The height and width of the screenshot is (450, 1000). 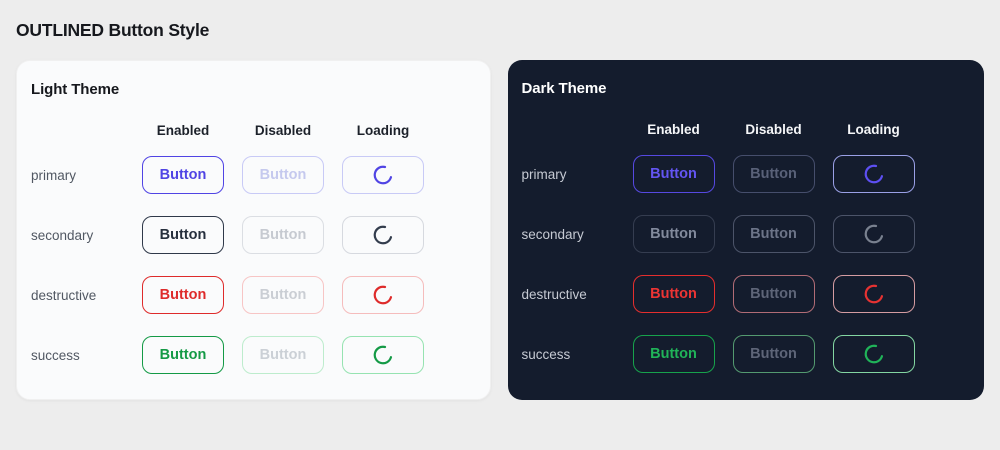 I want to click on dark-theme-title: Dark Theme, so click(x=564, y=88).